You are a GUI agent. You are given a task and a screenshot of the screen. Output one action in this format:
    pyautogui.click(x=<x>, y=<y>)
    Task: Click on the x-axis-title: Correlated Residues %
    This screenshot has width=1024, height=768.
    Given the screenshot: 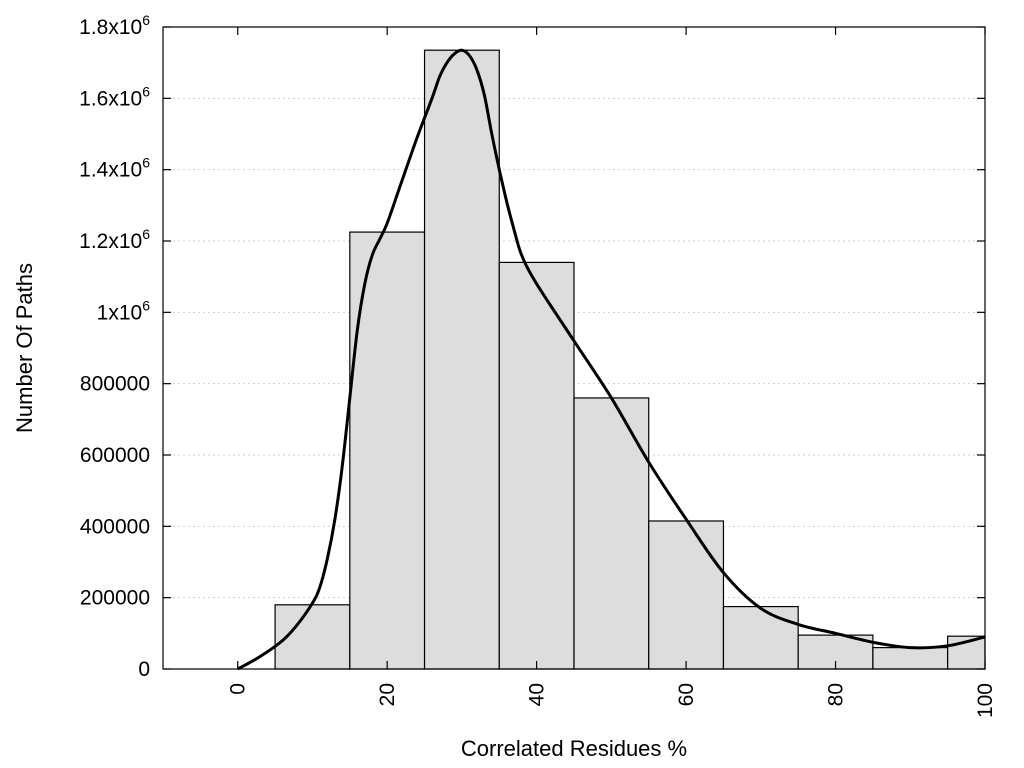 What is the action you would take?
    pyautogui.click(x=574, y=748)
    